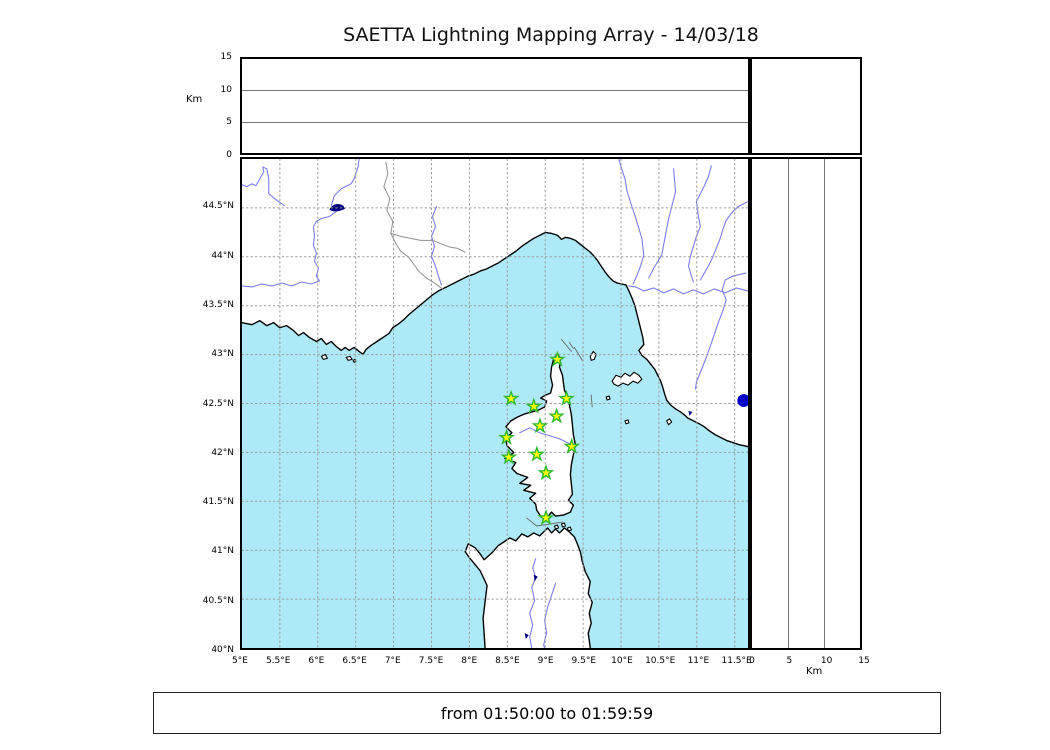  I want to click on bonifacio-rocks, so click(544, 522).